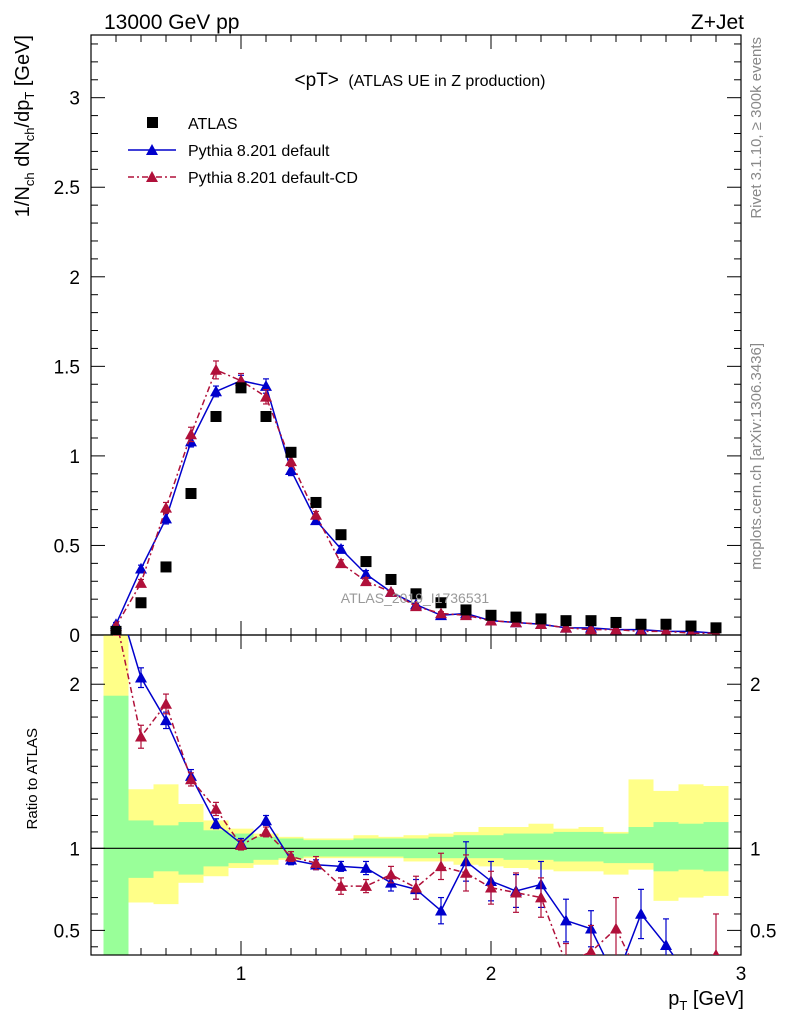 The width and height of the screenshot is (786, 1024). What do you see at coordinates (717, 22) in the screenshot?
I see `header-right: Z+Jet` at bounding box center [717, 22].